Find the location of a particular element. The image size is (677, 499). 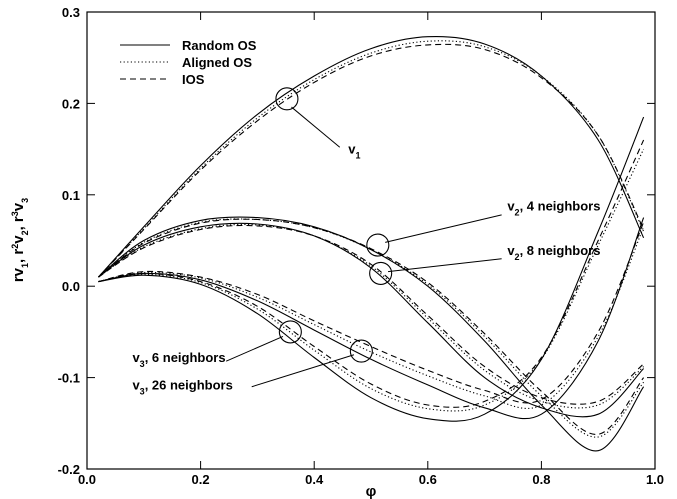

annotation-circle-v2-8-neighbors is located at coordinates (381, 273).